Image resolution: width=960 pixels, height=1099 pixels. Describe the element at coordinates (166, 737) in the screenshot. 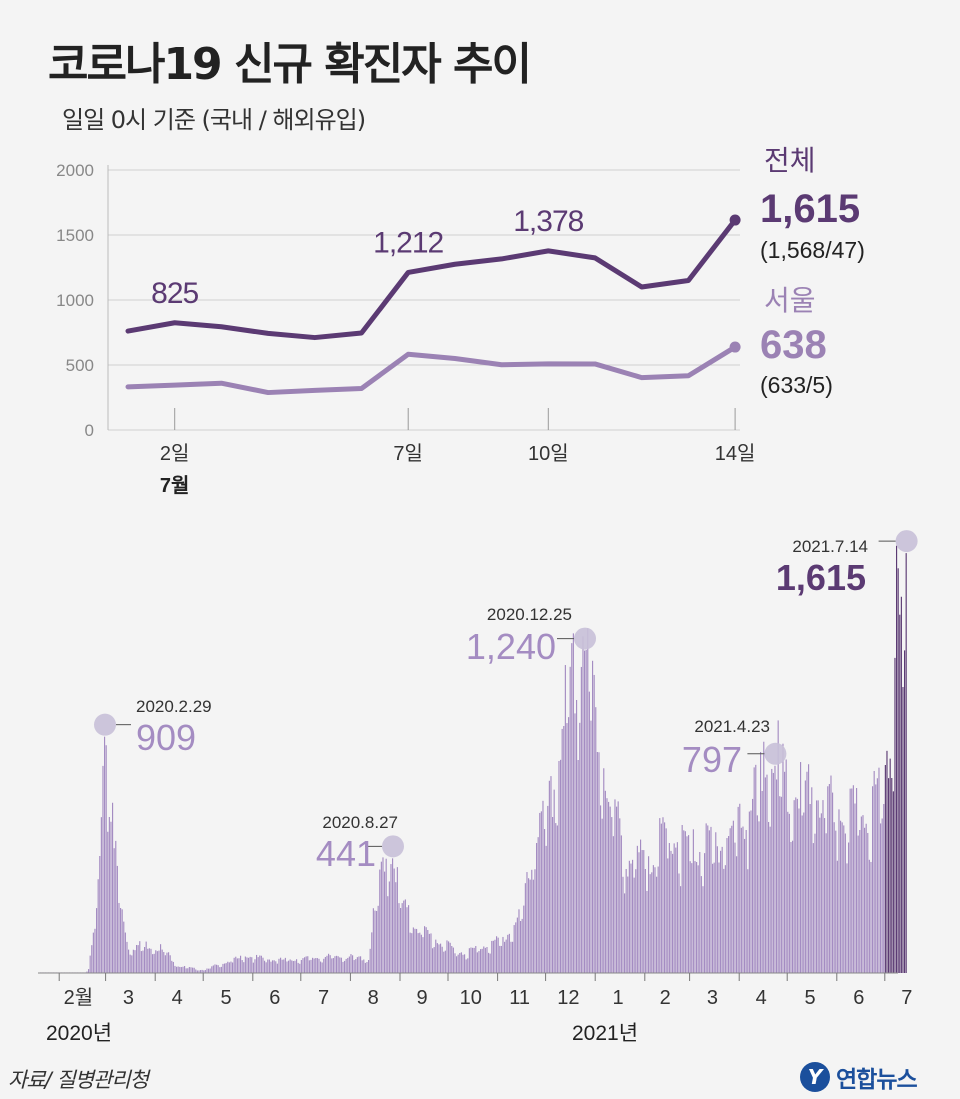

I see `peak-value: 909` at that location.